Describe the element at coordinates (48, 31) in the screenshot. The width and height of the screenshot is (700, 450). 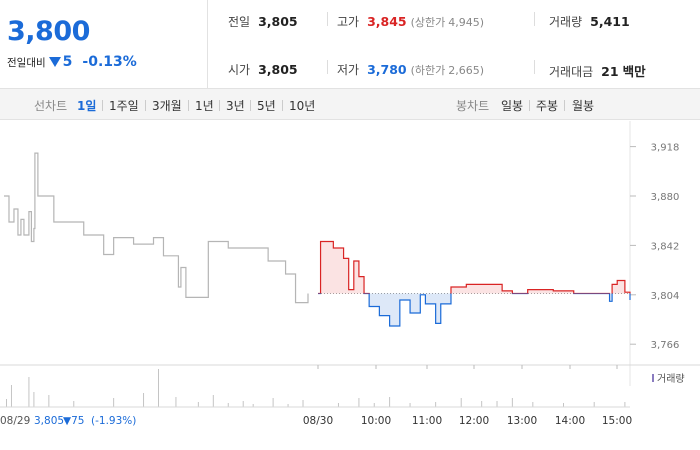
I see `current-price: 3,800` at that location.